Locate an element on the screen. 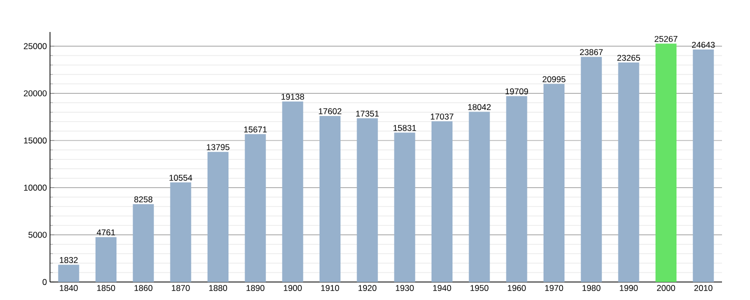 The height and width of the screenshot is (300, 750). x-tick-label: 1960 is located at coordinates (517, 288).